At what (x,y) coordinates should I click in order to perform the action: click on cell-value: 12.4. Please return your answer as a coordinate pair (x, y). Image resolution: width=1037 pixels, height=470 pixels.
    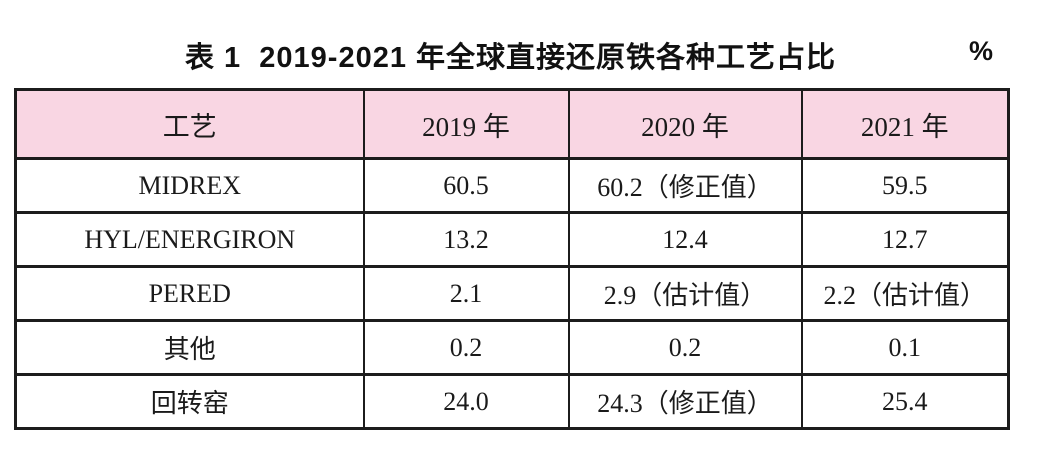
    Looking at the image, I should click on (685, 239).